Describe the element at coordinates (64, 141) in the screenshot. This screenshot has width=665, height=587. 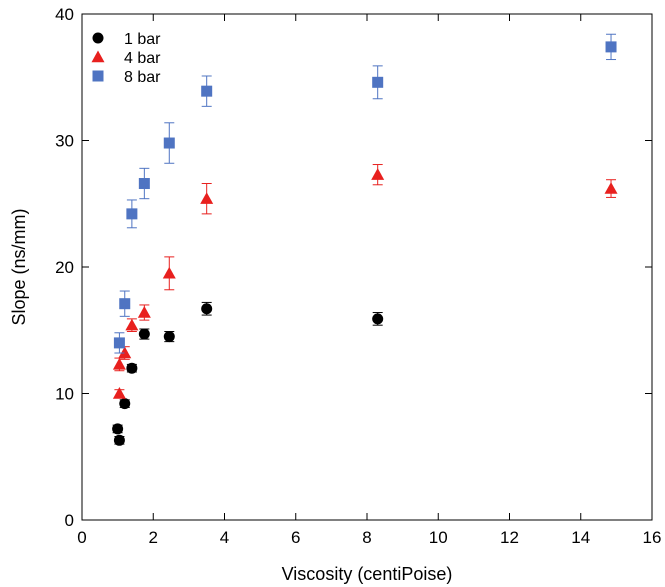
I see `y-tick-label: 30` at that location.